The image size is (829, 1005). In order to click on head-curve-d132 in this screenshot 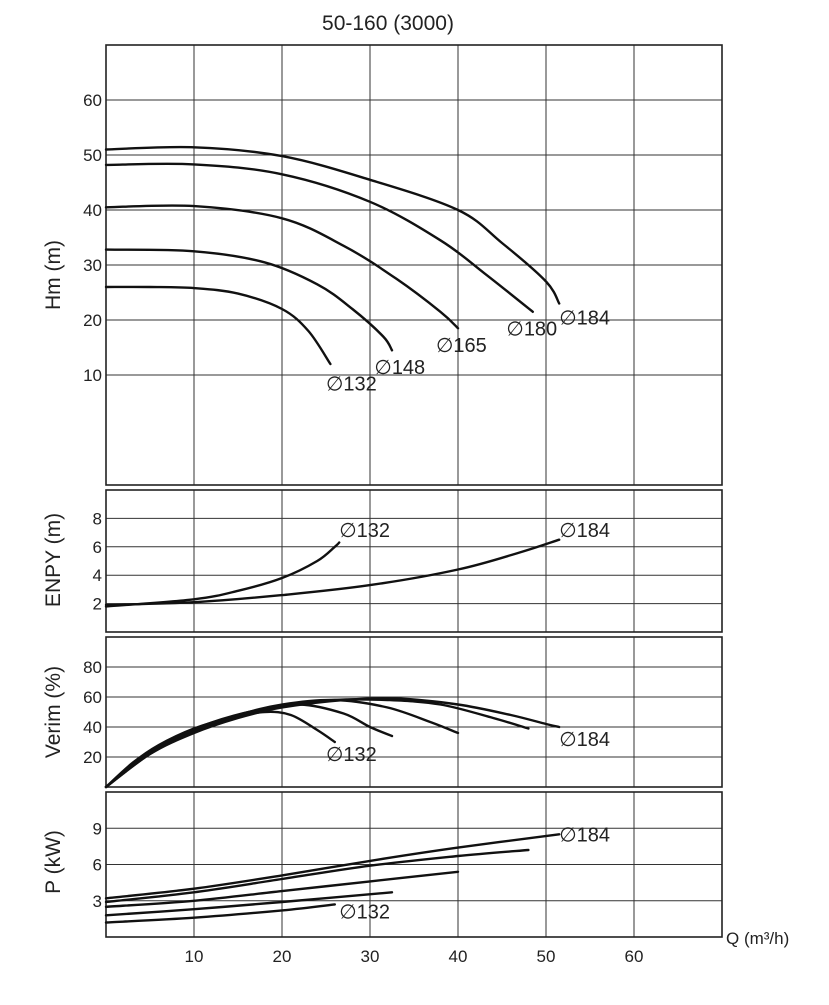, I will do `click(218, 325)`.